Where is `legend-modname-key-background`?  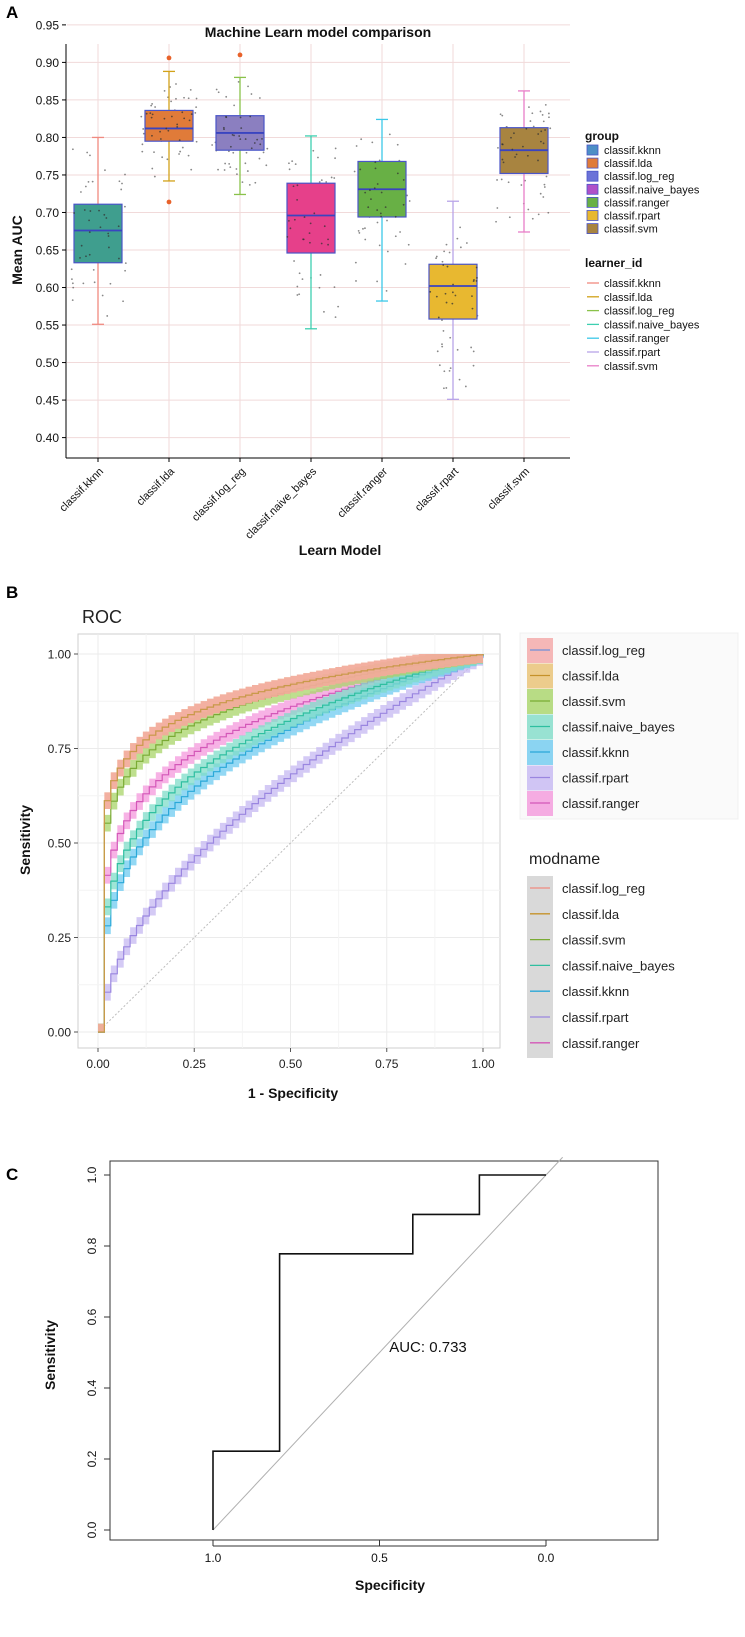
legend-modname-key-background is located at coordinates (540, 967).